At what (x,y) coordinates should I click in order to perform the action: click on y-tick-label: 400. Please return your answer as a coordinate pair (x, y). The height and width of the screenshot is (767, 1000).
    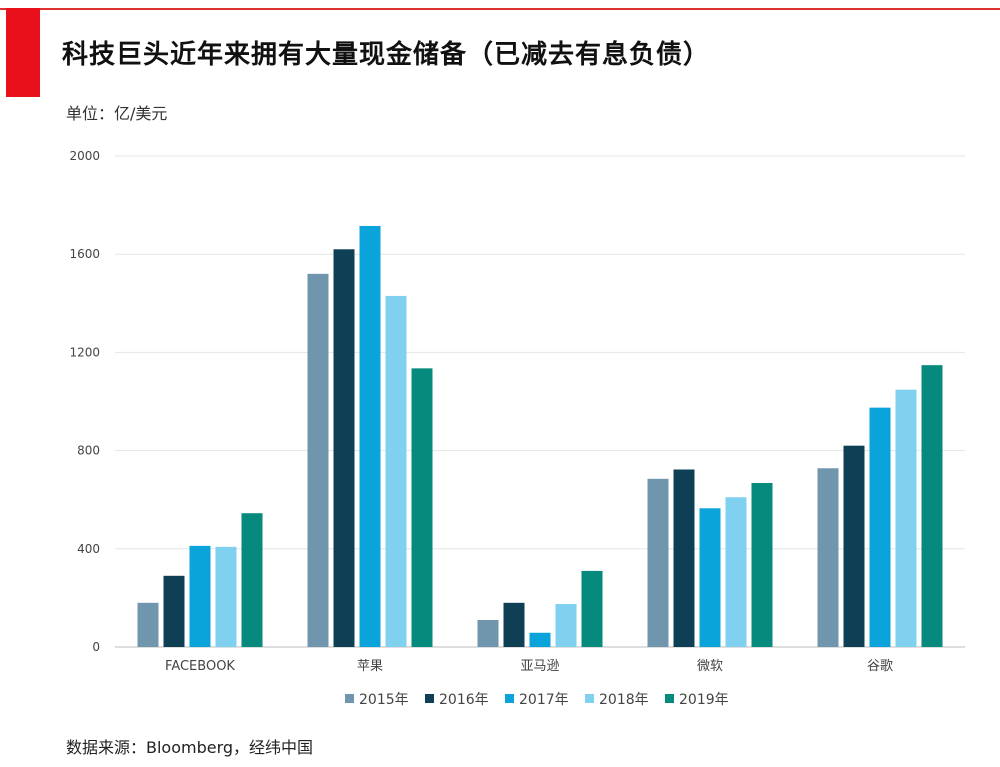
    Looking at the image, I should click on (88, 549).